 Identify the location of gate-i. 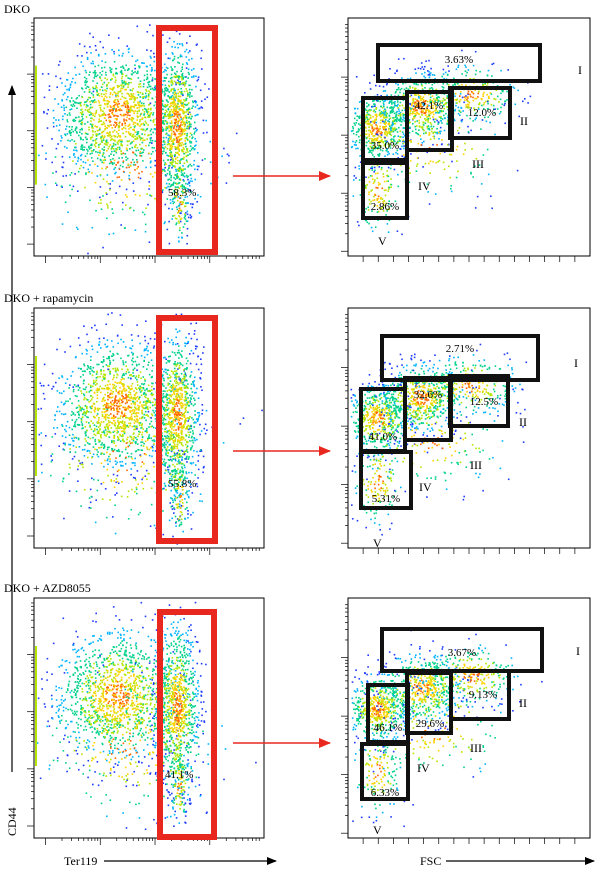
(459, 63).